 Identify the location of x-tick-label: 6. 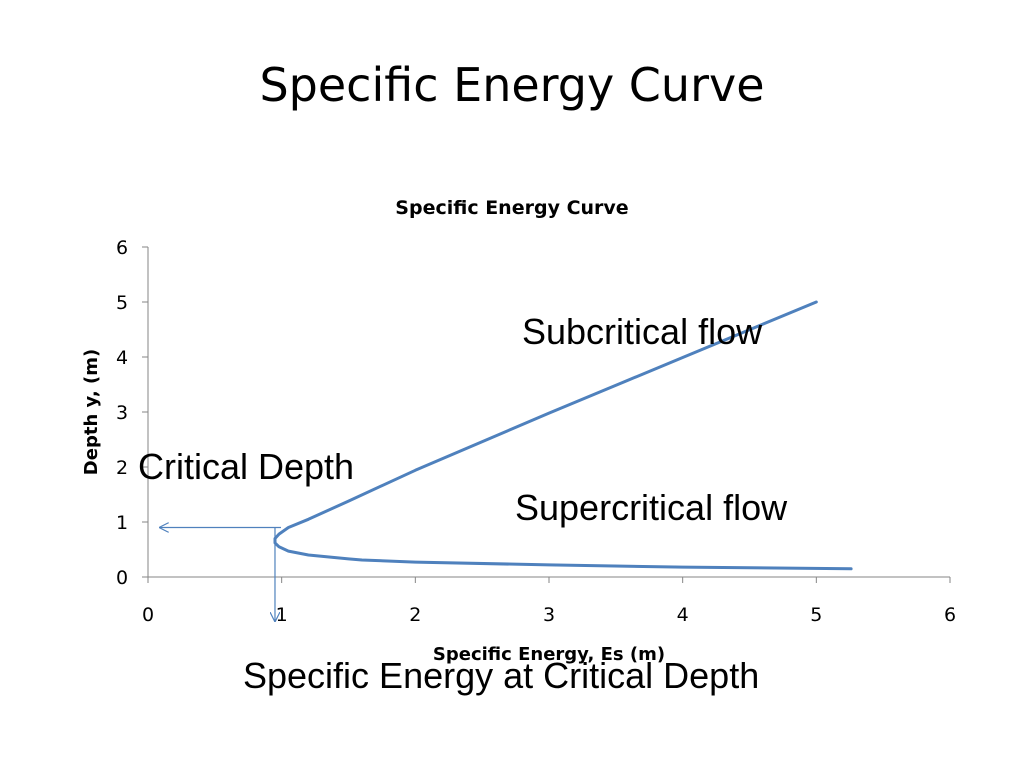
(950, 615).